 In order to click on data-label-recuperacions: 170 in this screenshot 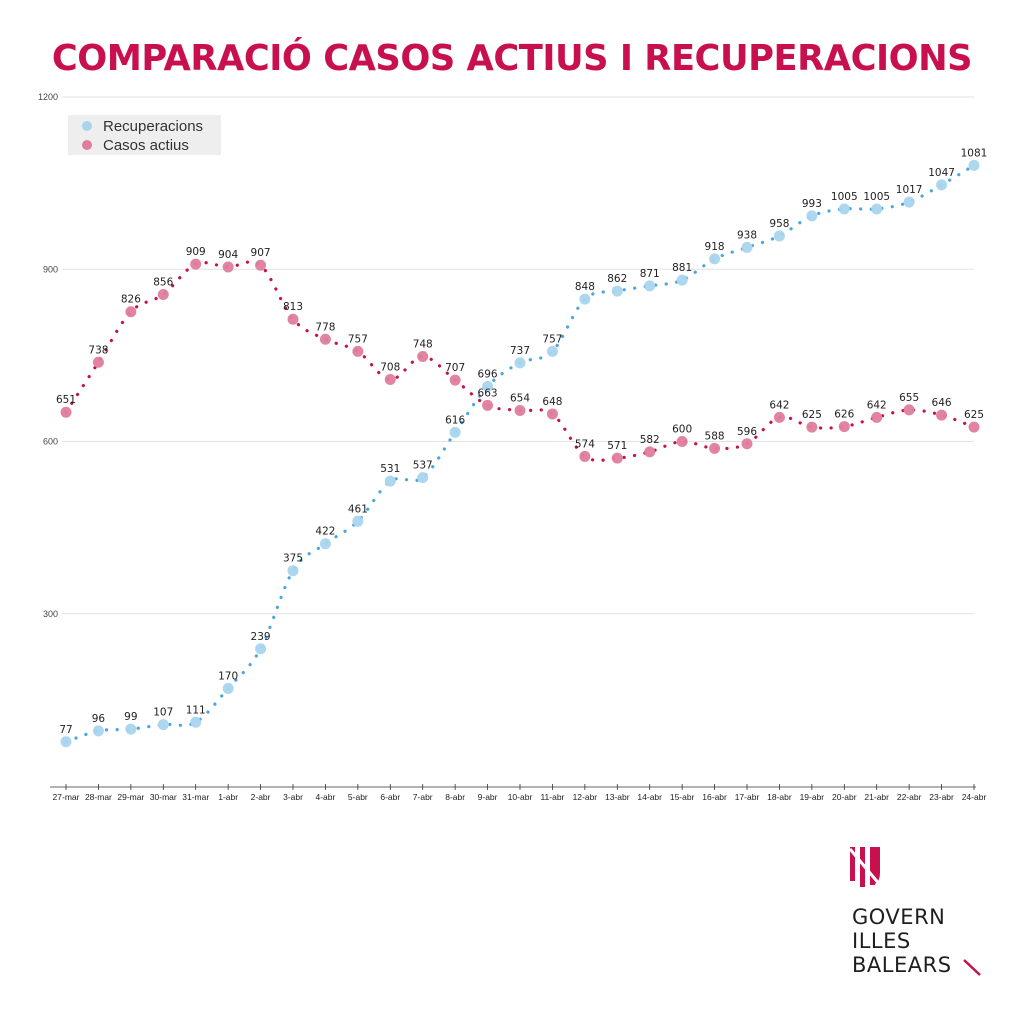, I will do `click(228, 676)`.